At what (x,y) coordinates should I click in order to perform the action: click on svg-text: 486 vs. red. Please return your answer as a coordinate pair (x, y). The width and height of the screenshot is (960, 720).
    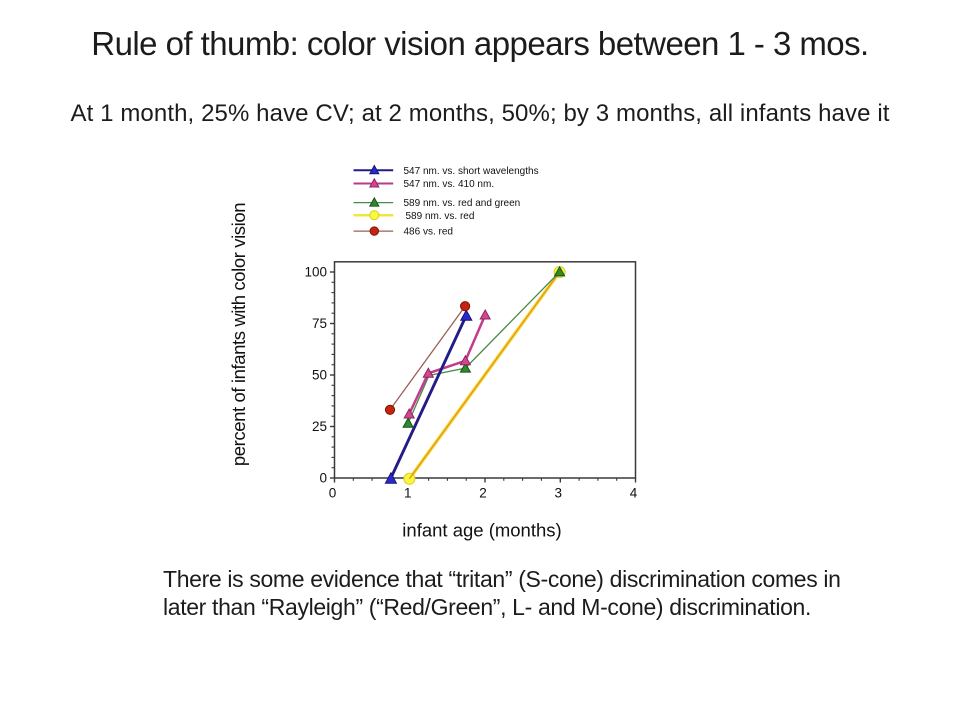
    Looking at the image, I should click on (428, 232).